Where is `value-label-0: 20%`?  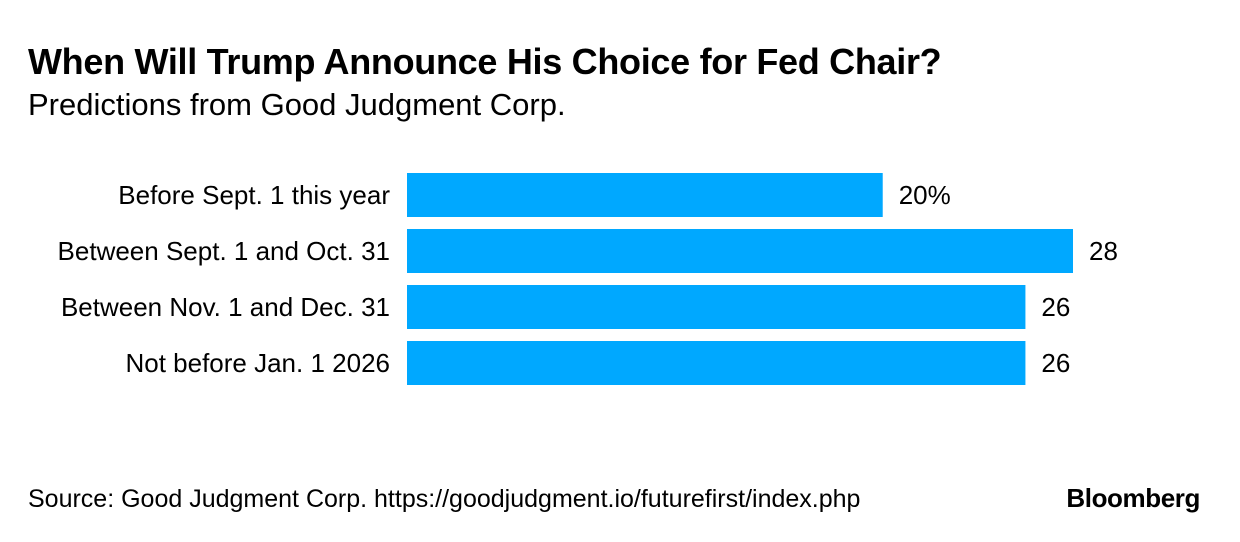 value-label-0: 20% is located at coordinates (925, 195).